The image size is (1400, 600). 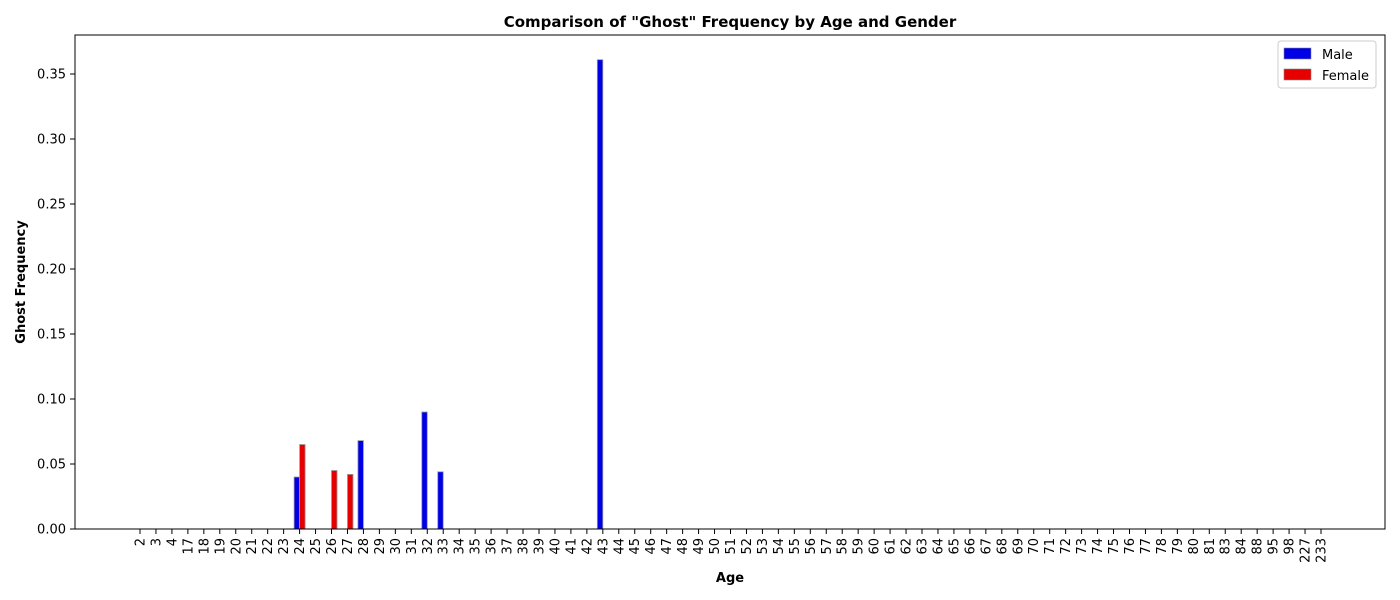 I want to click on x-tick-label: 48, so click(x=683, y=546).